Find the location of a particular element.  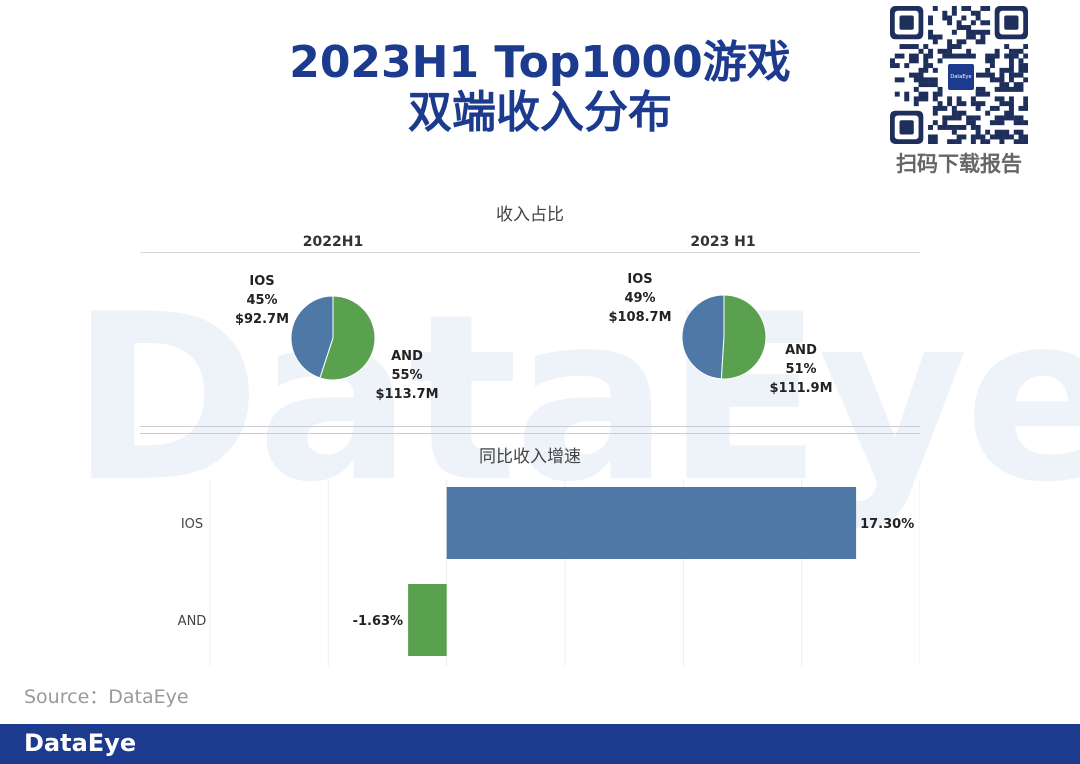

label-share: 55% is located at coordinates (407, 375).